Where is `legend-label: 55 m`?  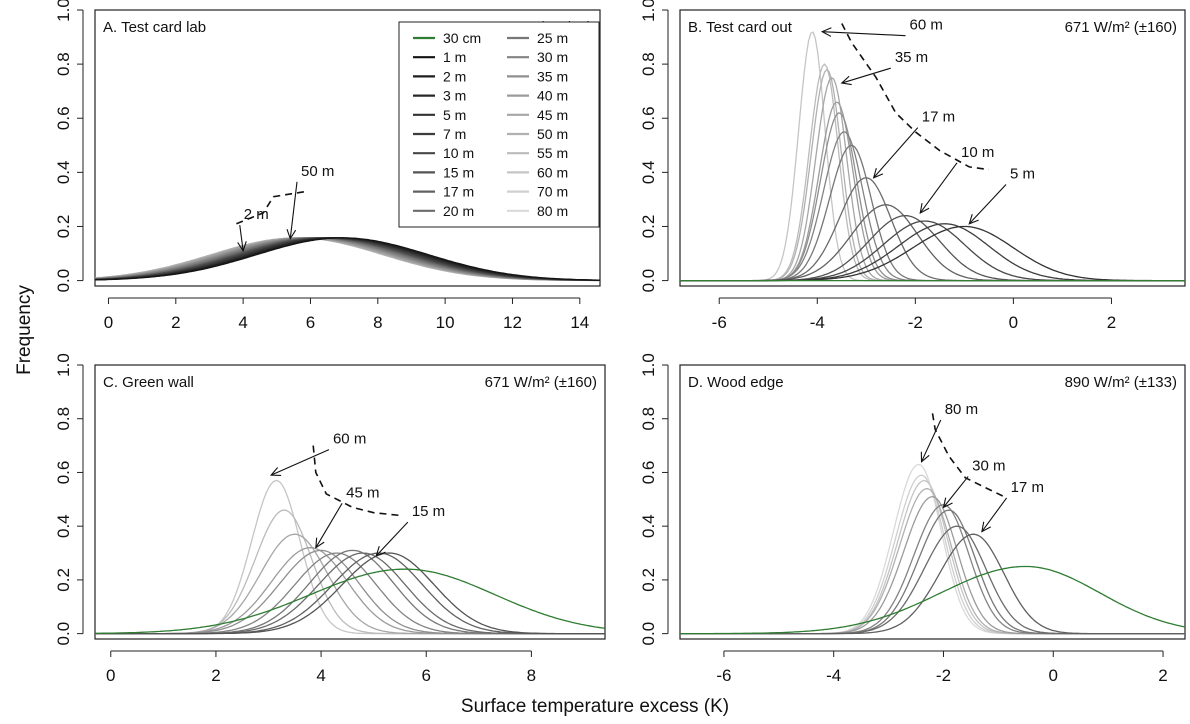 legend-label: 55 m is located at coordinates (552, 153).